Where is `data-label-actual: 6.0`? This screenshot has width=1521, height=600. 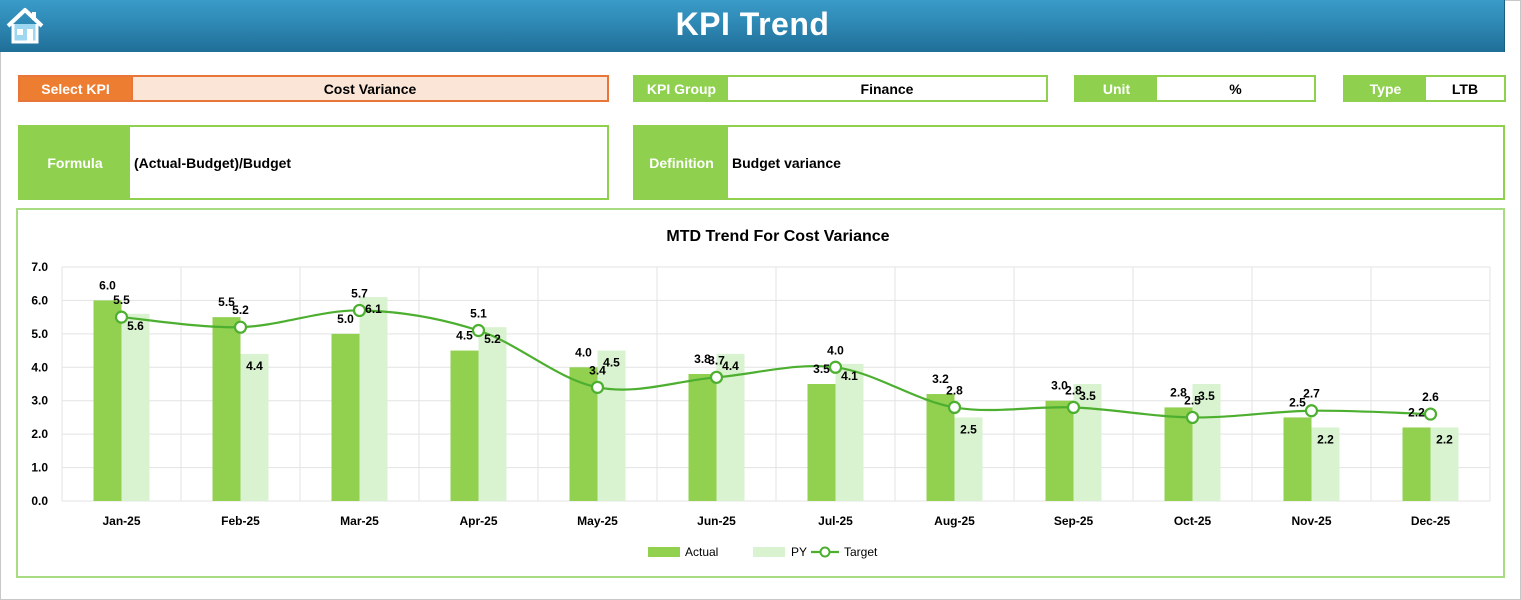
data-label-actual: 6.0 is located at coordinates (107, 285).